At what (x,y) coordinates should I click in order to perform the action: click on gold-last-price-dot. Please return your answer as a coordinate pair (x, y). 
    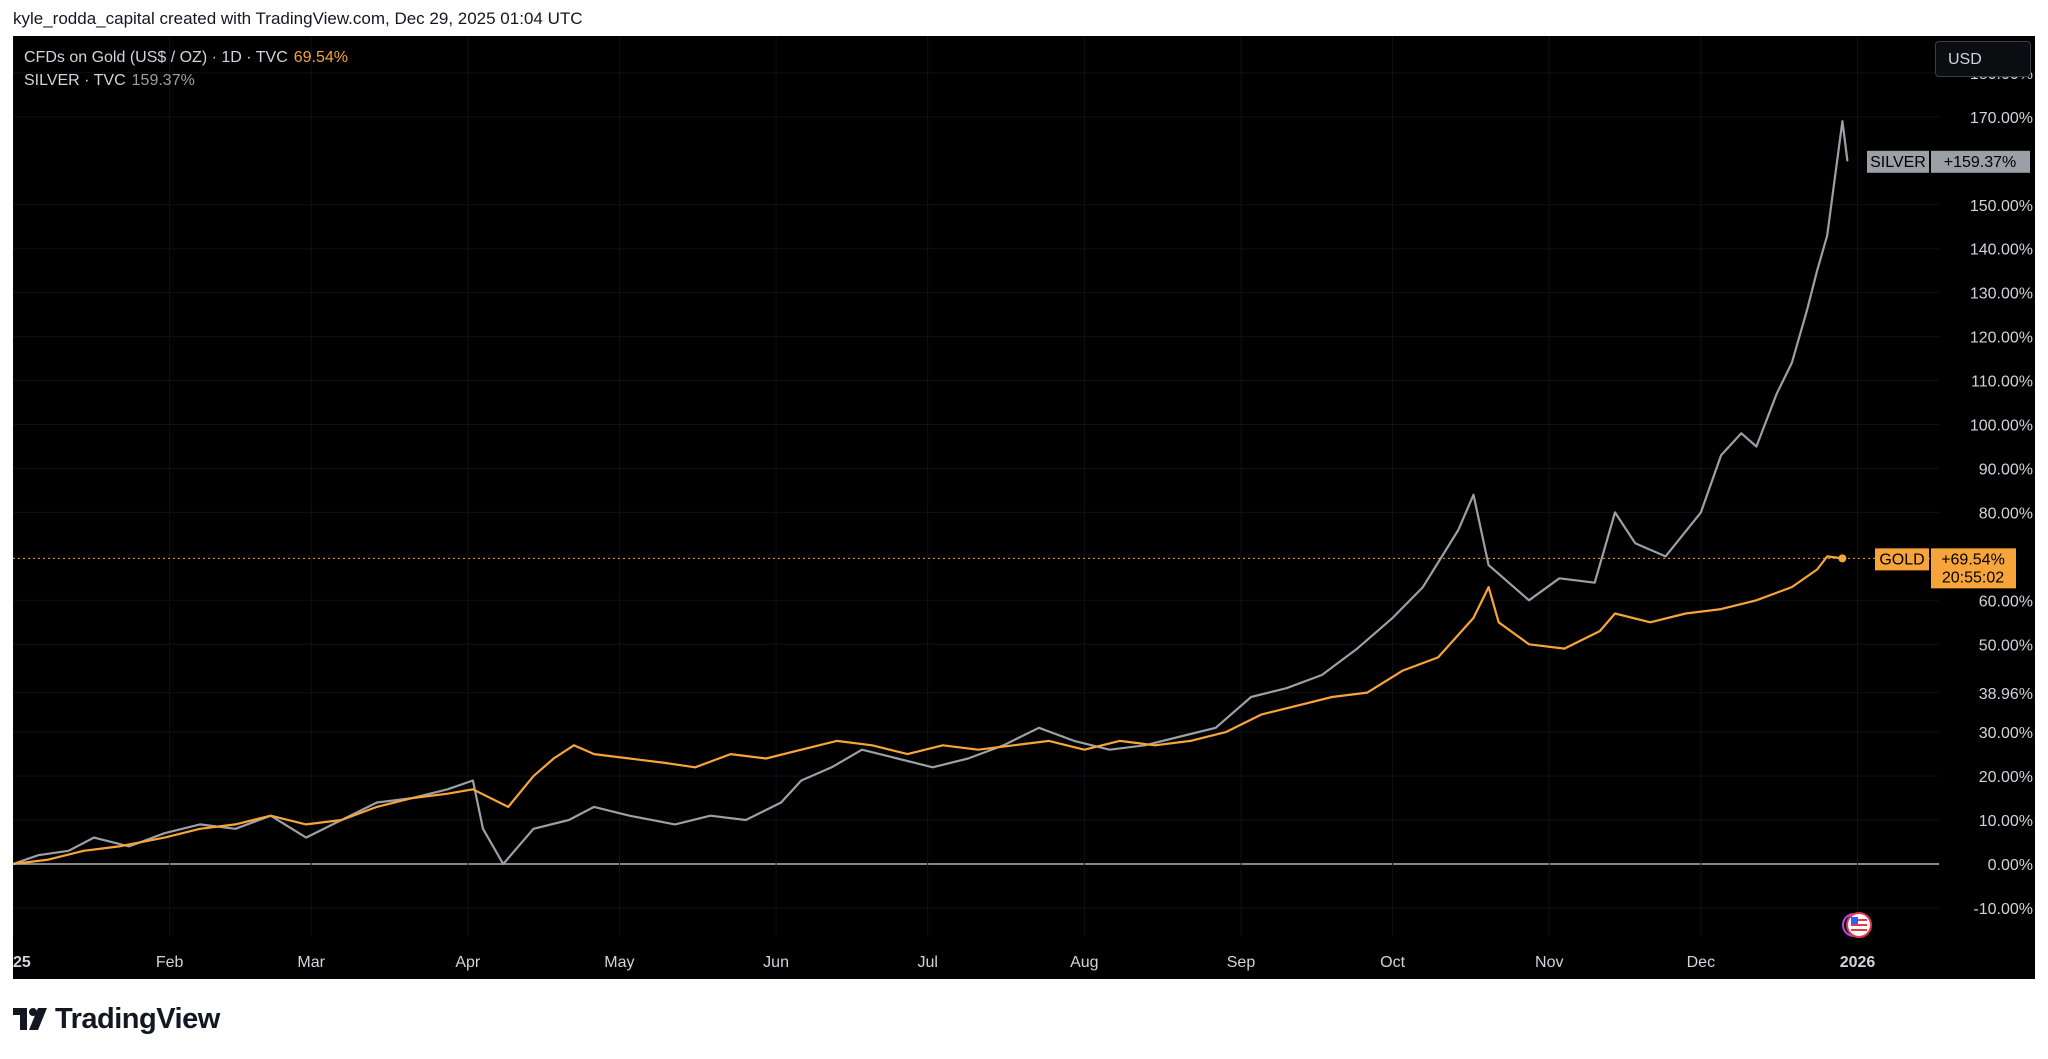
    Looking at the image, I should click on (1842, 558).